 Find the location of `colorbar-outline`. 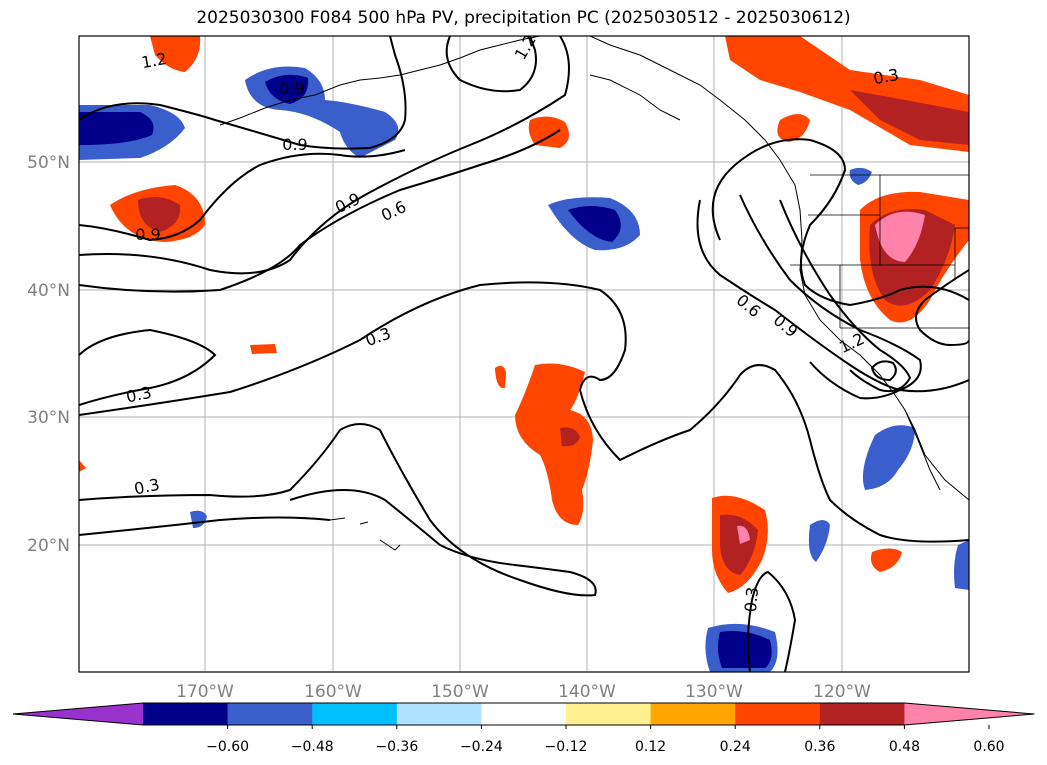

colorbar-outline is located at coordinates (523, 714).